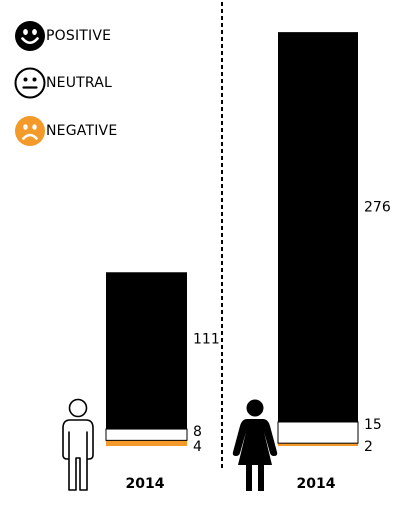 This screenshot has width=414, height=506. What do you see at coordinates (318, 444) in the screenshot?
I see `bar-negative-women` at bounding box center [318, 444].